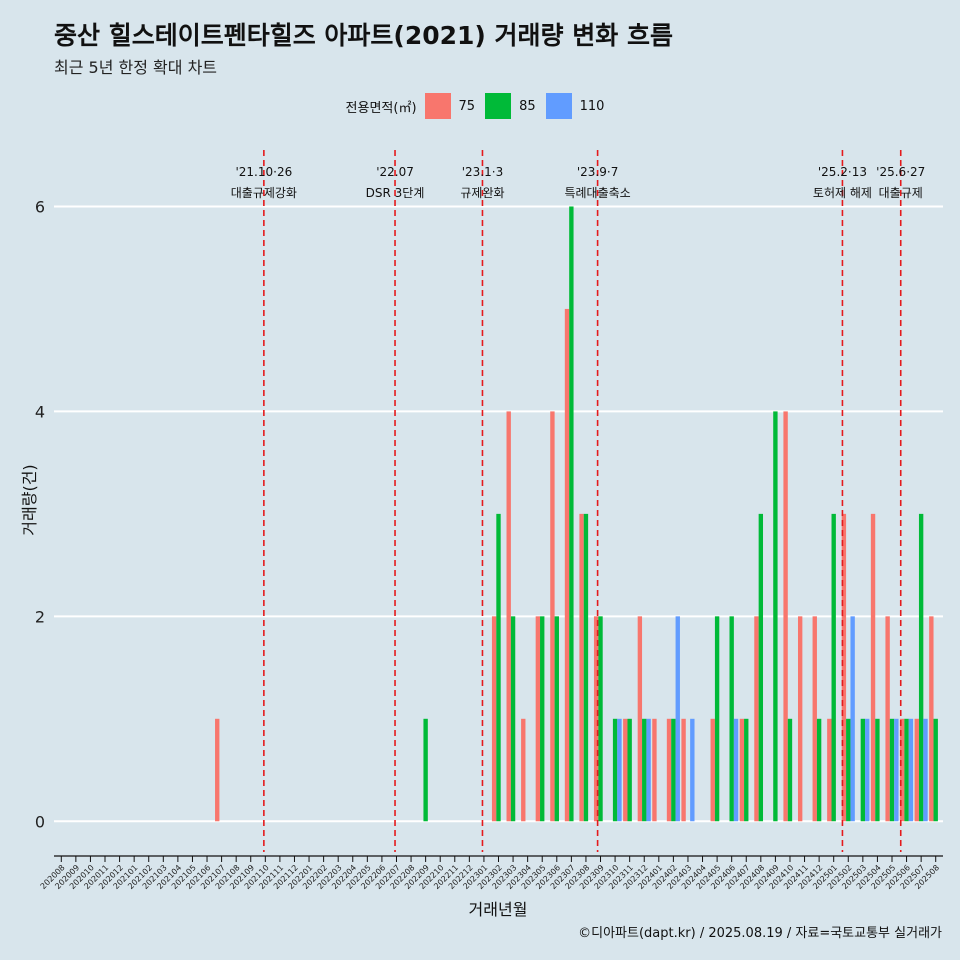  Describe the element at coordinates (575, 106) in the screenshot. I see `legend-item-110: 110` at that location.